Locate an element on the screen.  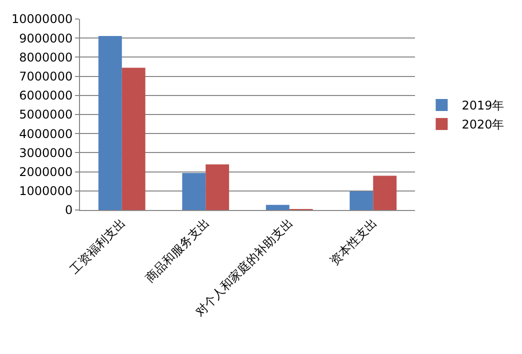
y-tick-label: 5000000 is located at coordinates (46, 115).